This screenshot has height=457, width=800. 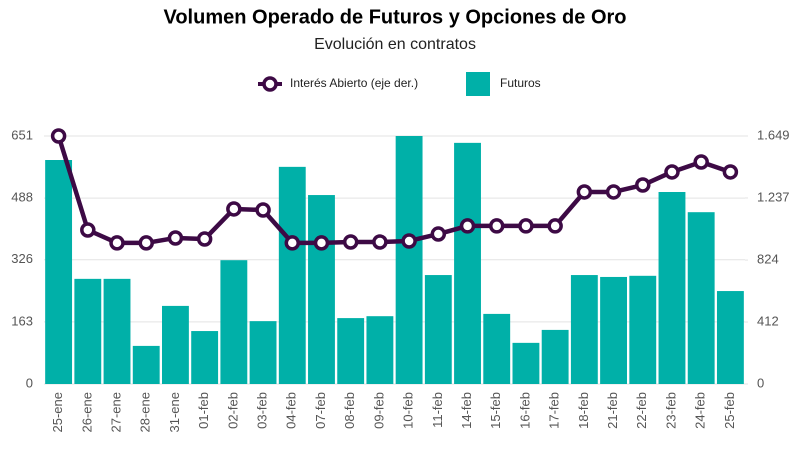 What do you see at coordinates (320, 410) in the screenshot?
I see `x-tick-label: 07-feb` at bounding box center [320, 410].